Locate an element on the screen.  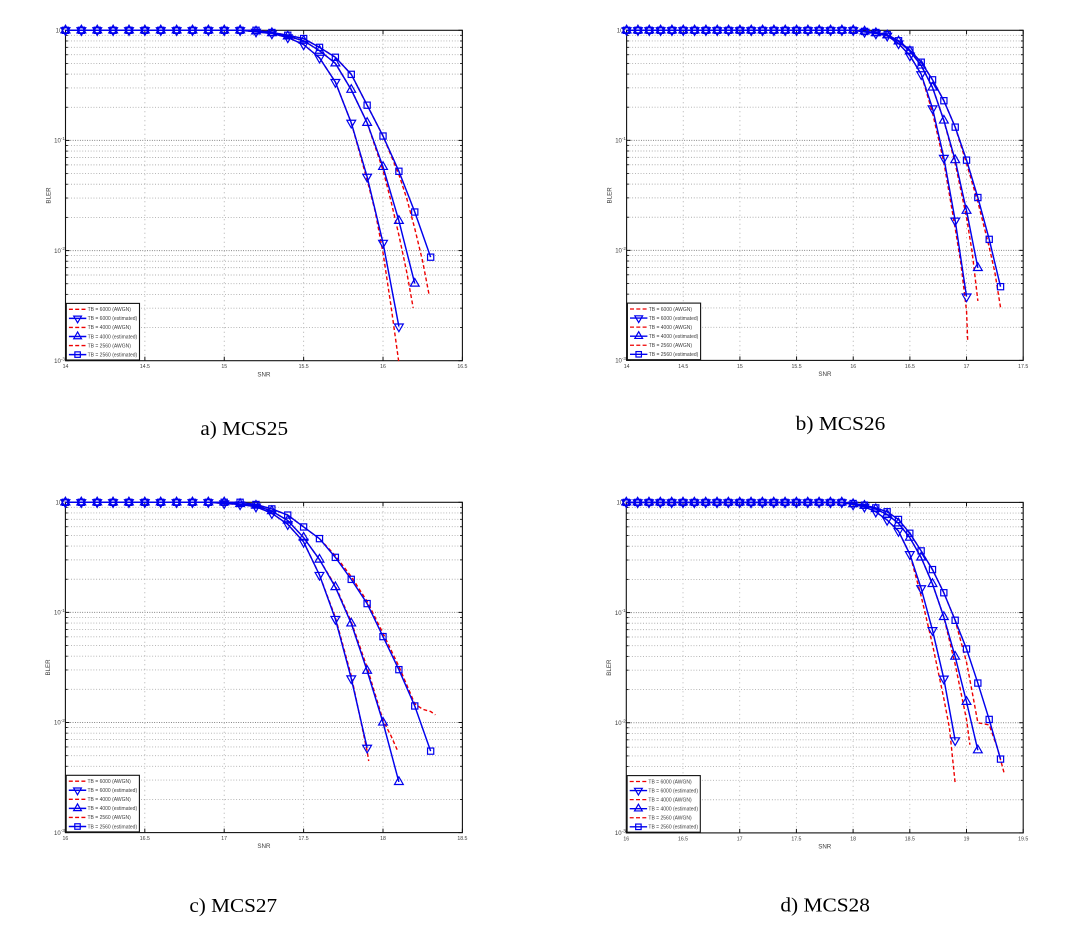
svg-text: 19 is located at coordinates (967, 839).